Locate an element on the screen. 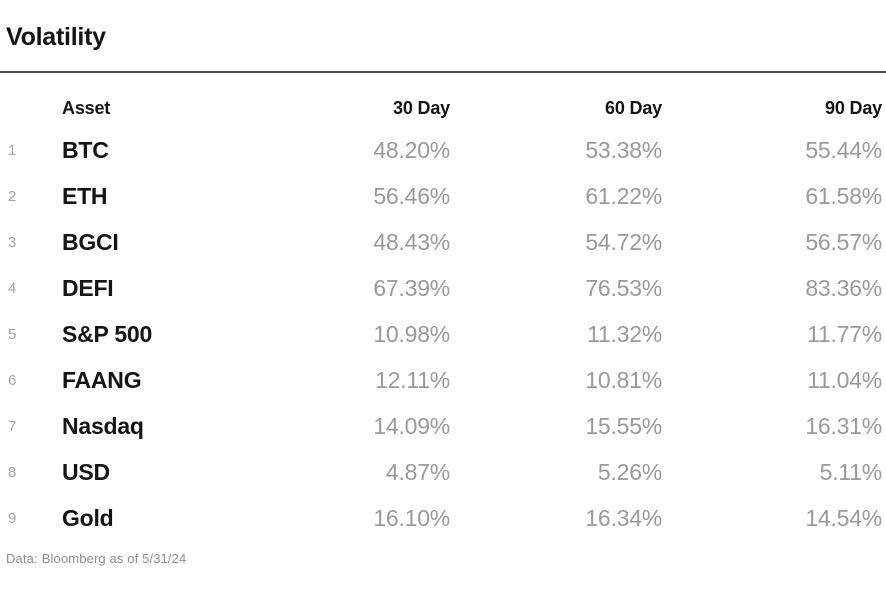 This screenshot has height=590, width=886. value-90d: 14.54% is located at coordinates (843, 517).